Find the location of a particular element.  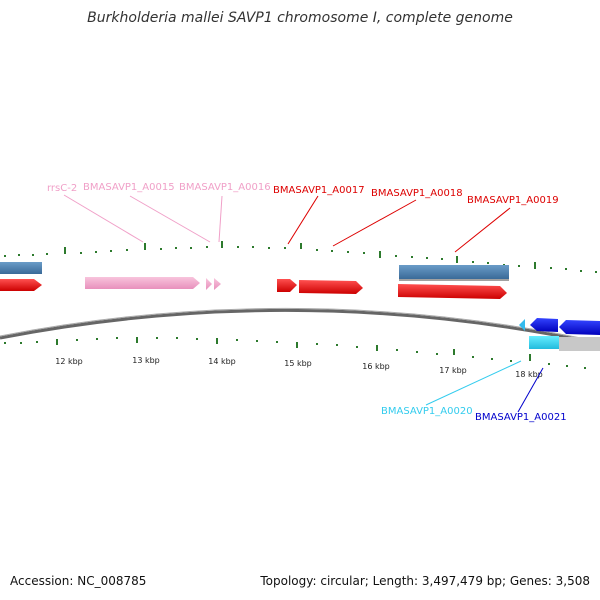

ruler-label: 15 kbp is located at coordinates (298, 363).